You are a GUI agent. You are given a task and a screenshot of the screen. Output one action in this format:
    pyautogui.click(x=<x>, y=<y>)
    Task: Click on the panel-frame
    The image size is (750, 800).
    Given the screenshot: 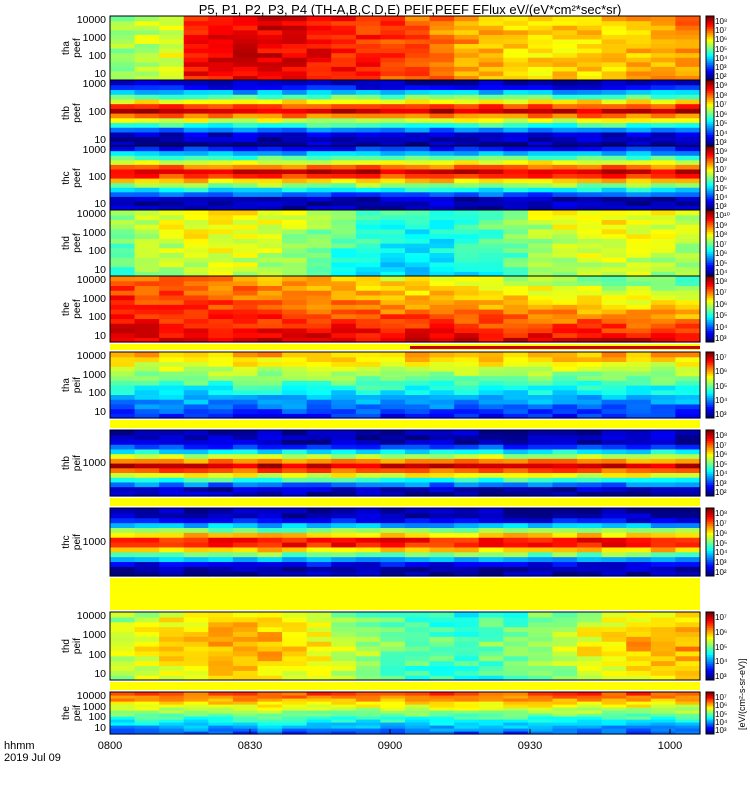 What is the action you would take?
    pyautogui.click(x=405, y=713)
    